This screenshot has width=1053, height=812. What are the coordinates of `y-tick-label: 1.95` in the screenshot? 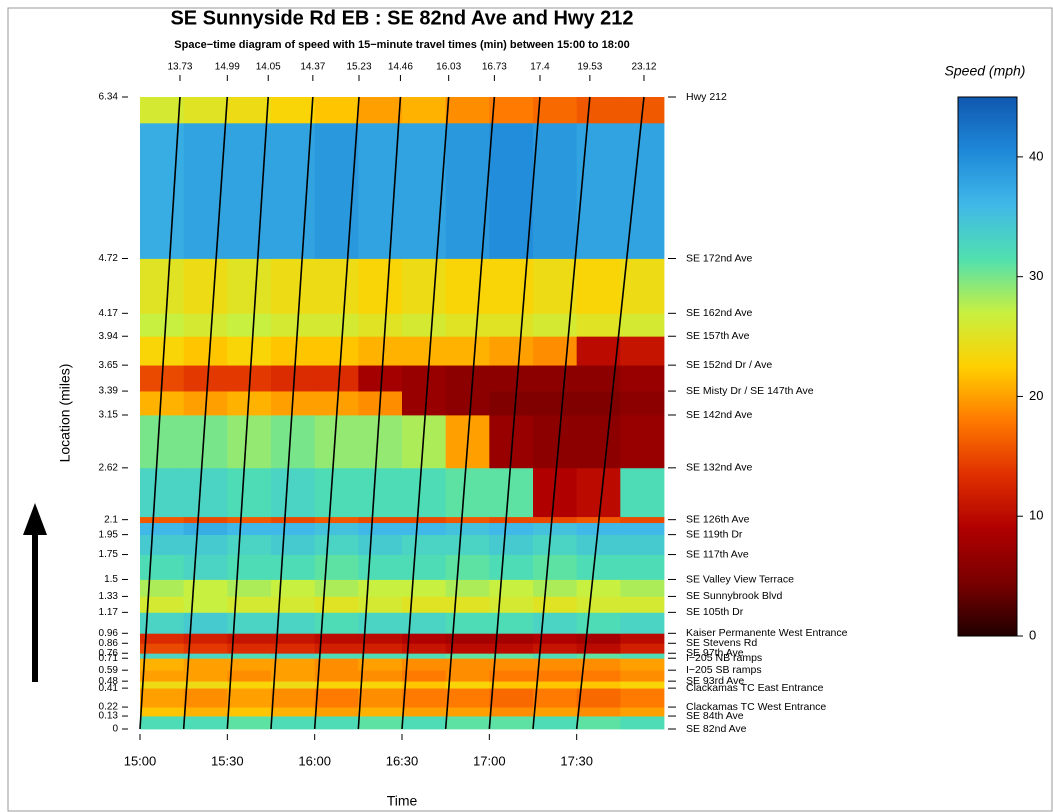 It's located at (109, 534).